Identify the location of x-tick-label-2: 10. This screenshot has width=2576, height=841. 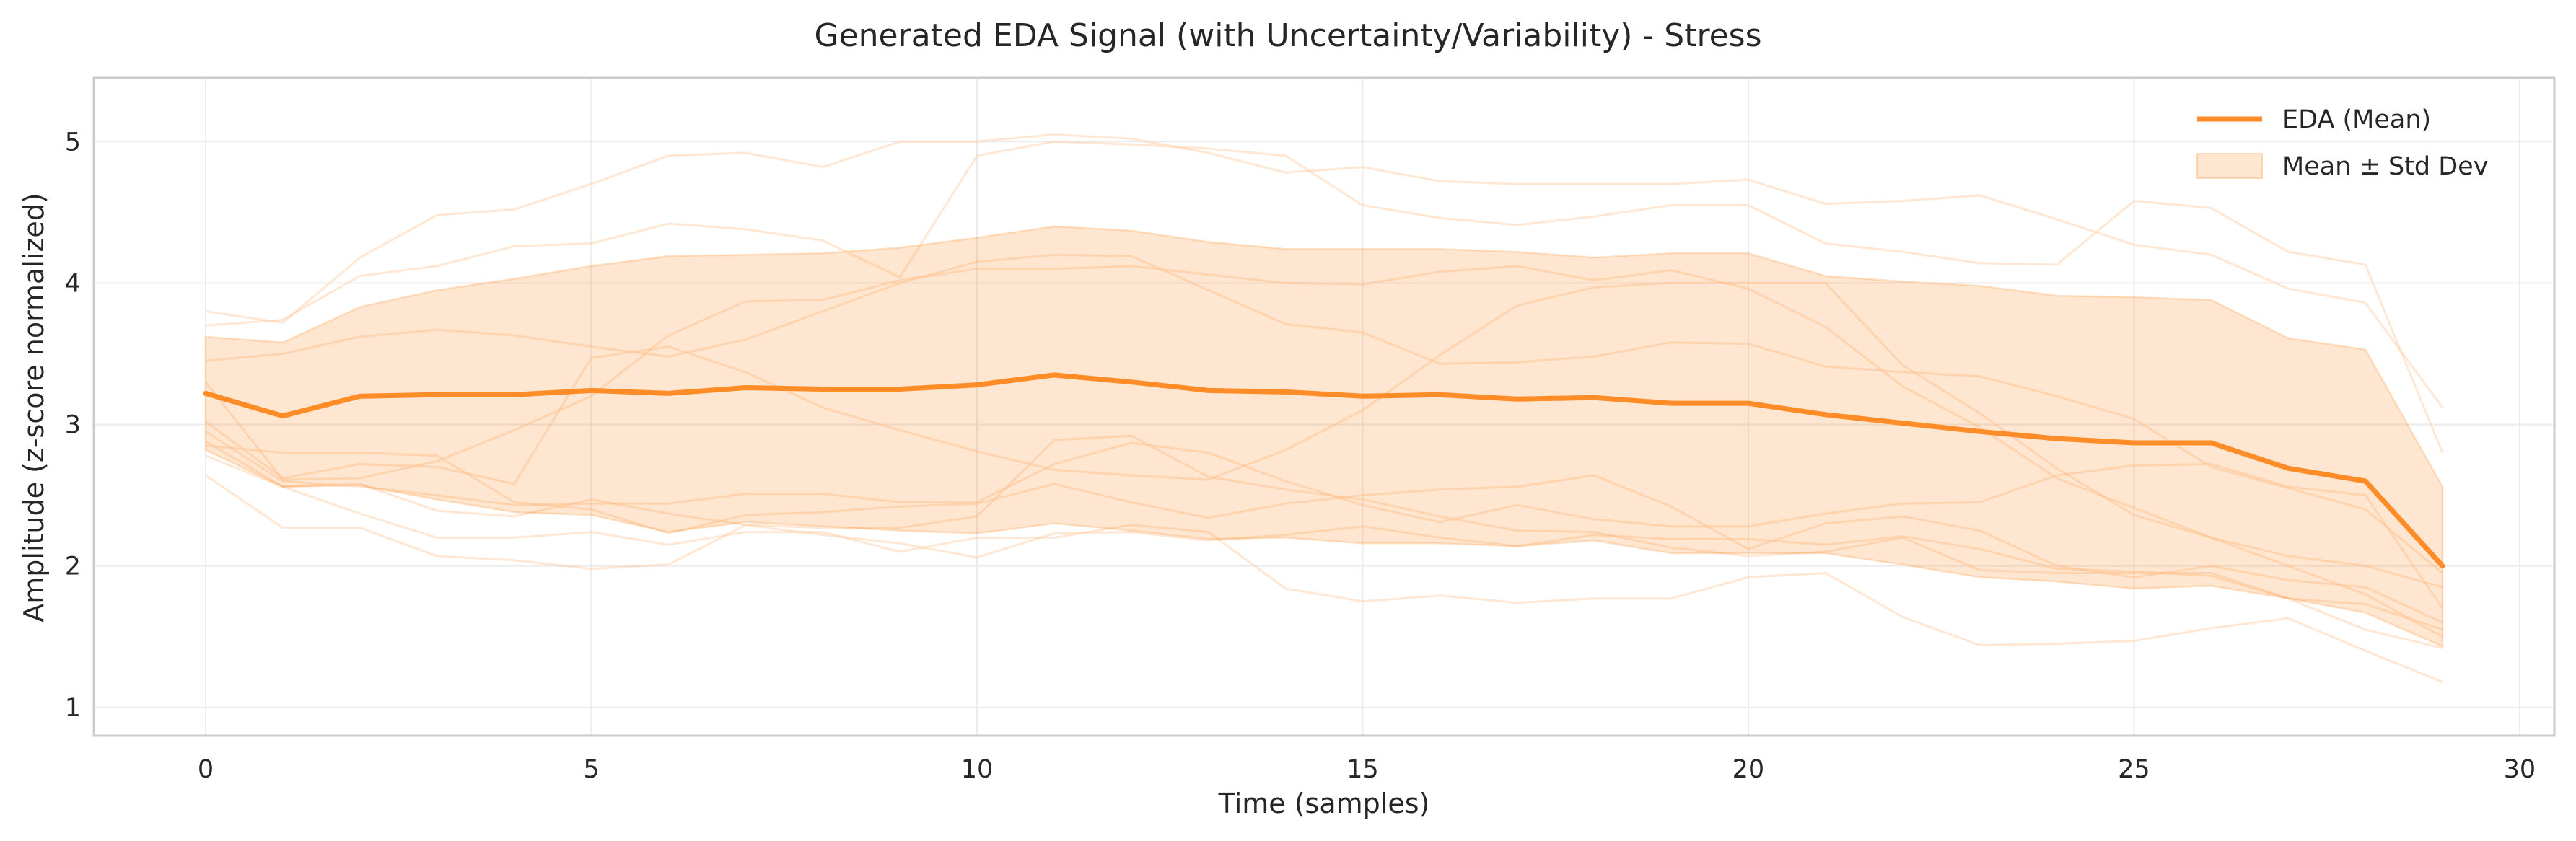
(977, 769).